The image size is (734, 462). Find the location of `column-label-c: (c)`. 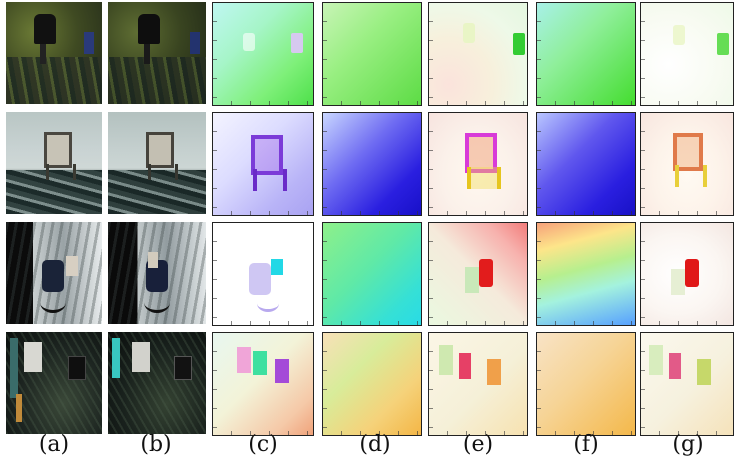

column-label-c: (c) is located at coordinates (263, 444).